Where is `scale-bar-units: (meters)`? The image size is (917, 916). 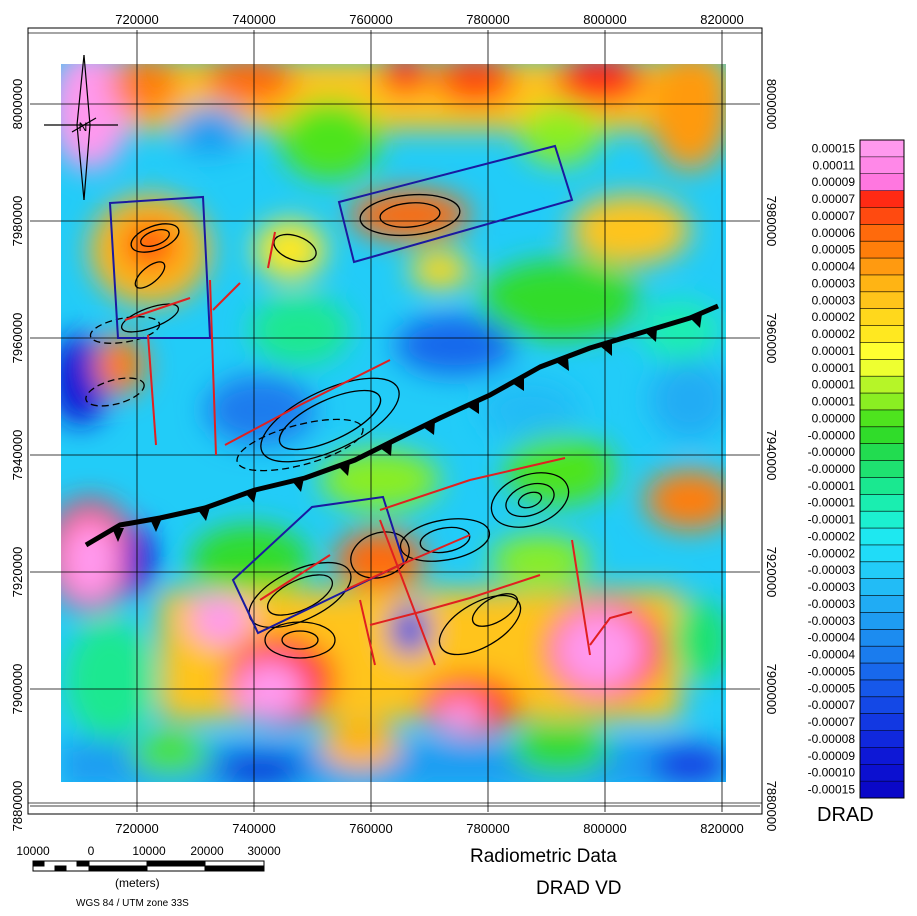 scale-bar-units: (meters) is located at coordinates (137, 883).